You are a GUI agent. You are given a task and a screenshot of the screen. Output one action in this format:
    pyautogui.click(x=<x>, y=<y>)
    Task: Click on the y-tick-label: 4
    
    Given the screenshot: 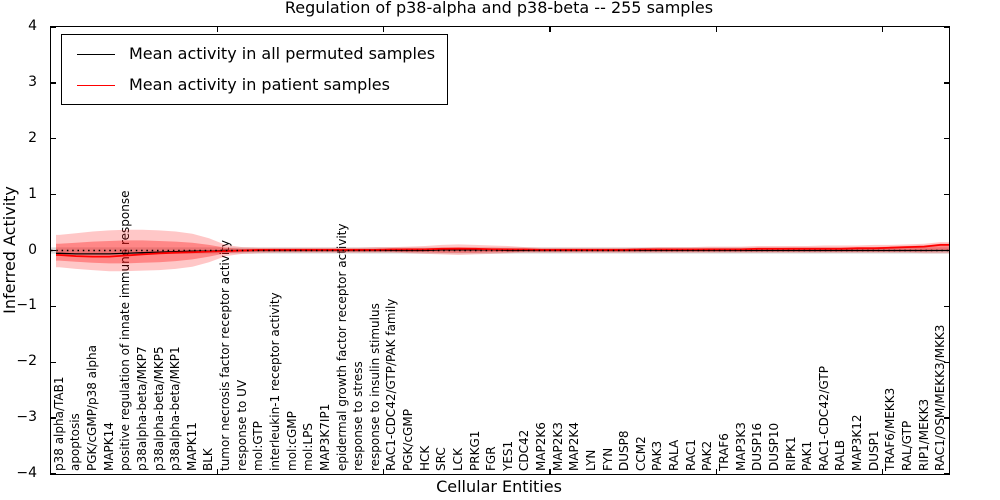 What is the action you would take?
    pyautogui.click(x=32, y=26)
    